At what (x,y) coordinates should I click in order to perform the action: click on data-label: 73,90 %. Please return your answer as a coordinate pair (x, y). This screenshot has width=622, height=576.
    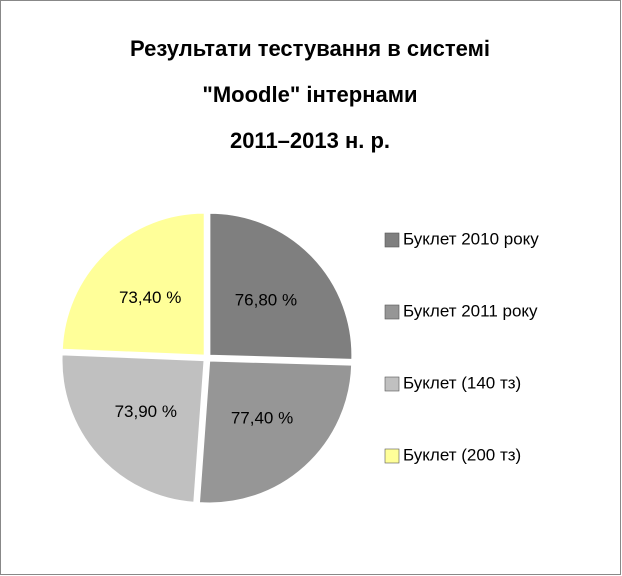
    Looking at the image, I should click on (146, 411).